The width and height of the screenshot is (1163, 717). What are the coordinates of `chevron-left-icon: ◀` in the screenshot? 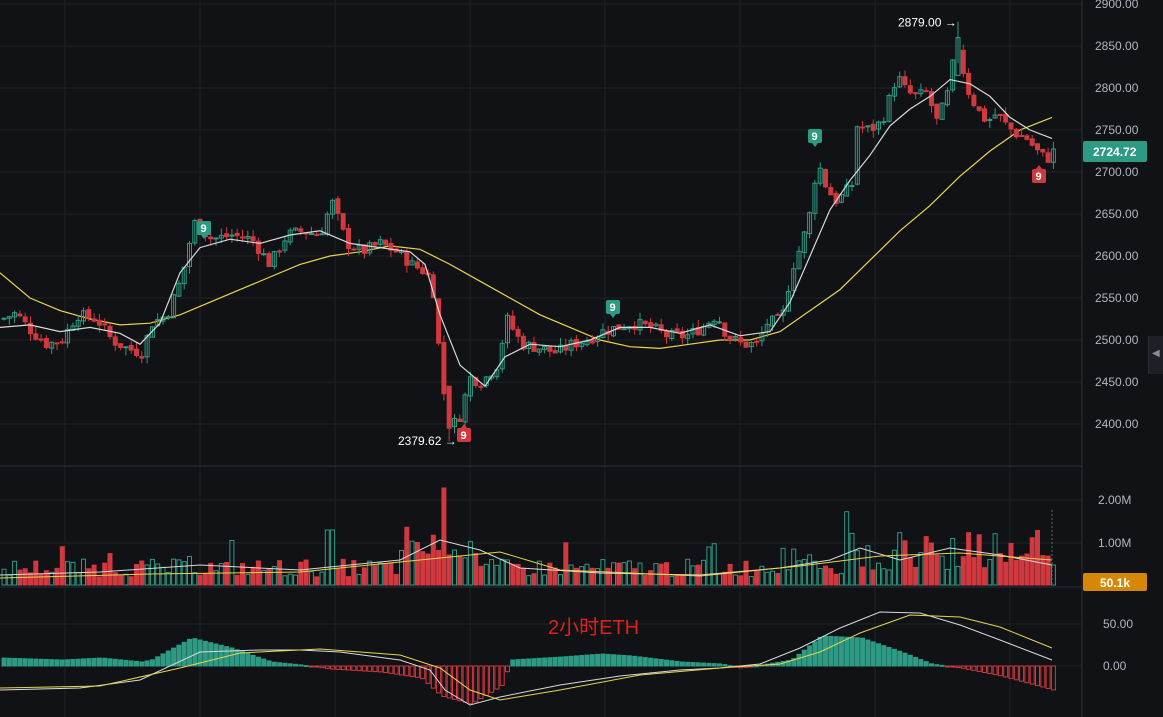 It's located at (1156, 353).